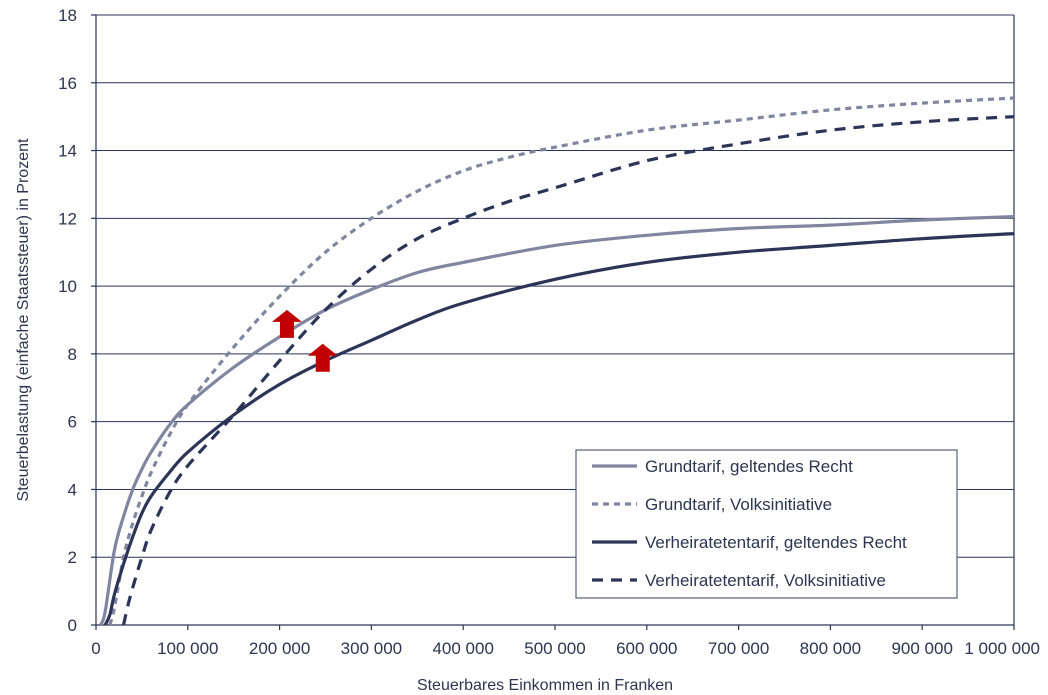 The image size is (1048, 695). Describe the element at coordinates (72, 557) in the screenshot. I see `y-tick-label-2: 2` at that location.